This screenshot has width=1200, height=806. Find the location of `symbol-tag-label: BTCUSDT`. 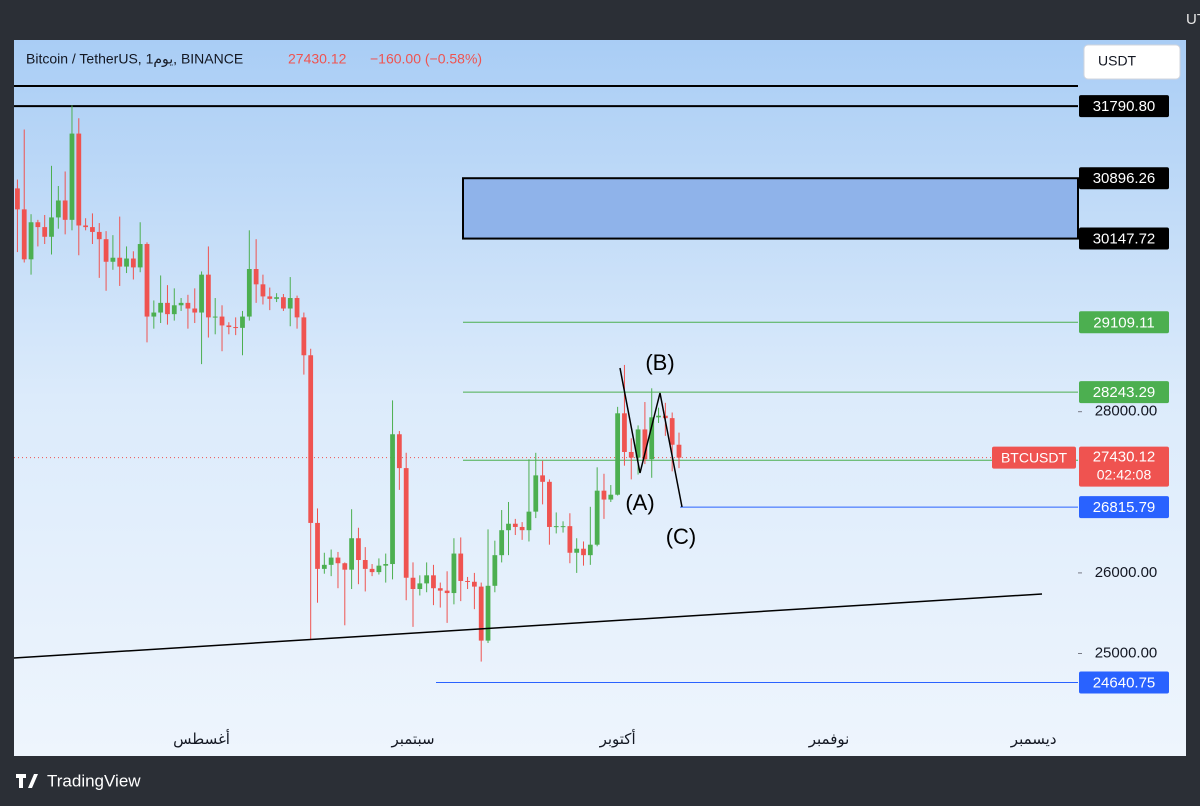

symbol-tag-label: BTCUSDT is located at coordinates (1034, 457).